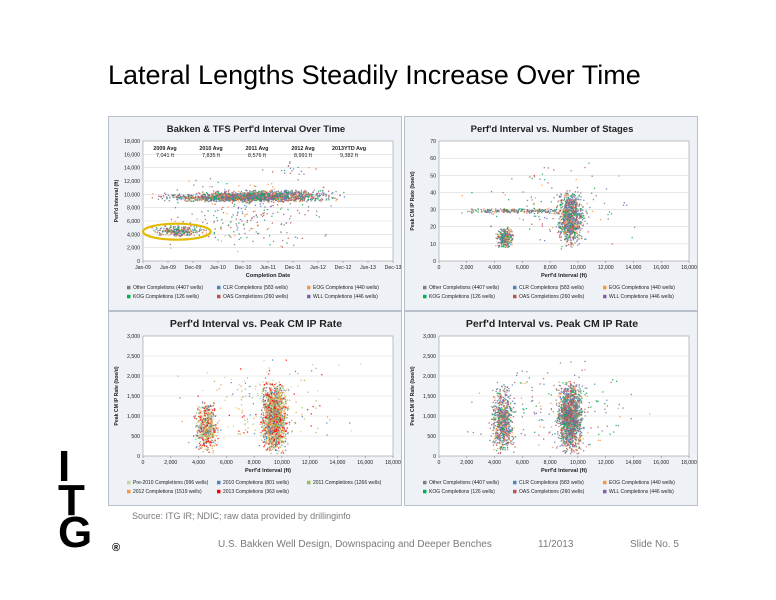 The height and width of the screenshot is (600, 776). Describe the element at coordinates (211, 156) in the screenshot. I see `average-value: 7,835 ft` at that location.